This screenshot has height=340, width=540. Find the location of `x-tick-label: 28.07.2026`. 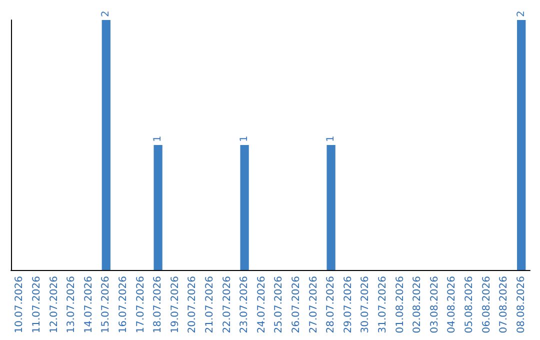

x-tick-label: 28.07.2026 is located at coordinates (331, 305).